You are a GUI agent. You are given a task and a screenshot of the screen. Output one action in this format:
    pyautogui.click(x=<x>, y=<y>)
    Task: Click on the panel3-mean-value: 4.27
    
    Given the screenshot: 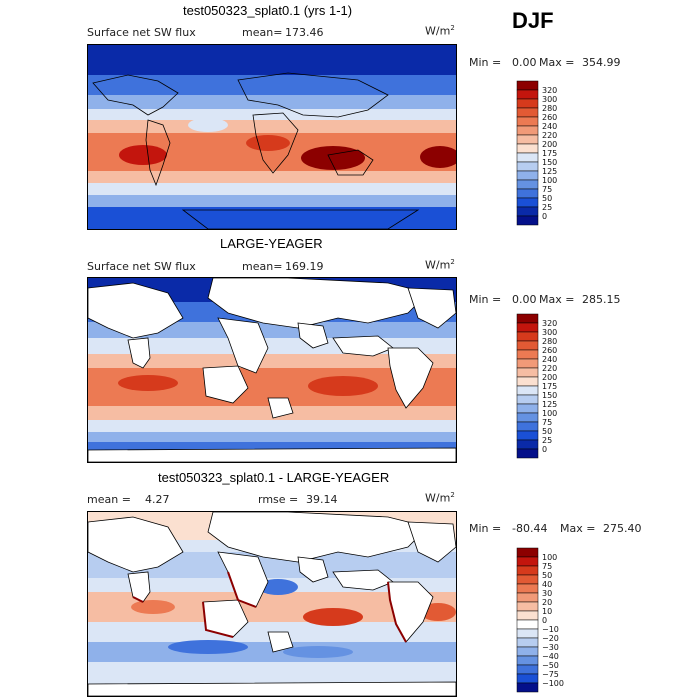 What is the action you would take?
    pyautogui.click(x=157, y=499)
    